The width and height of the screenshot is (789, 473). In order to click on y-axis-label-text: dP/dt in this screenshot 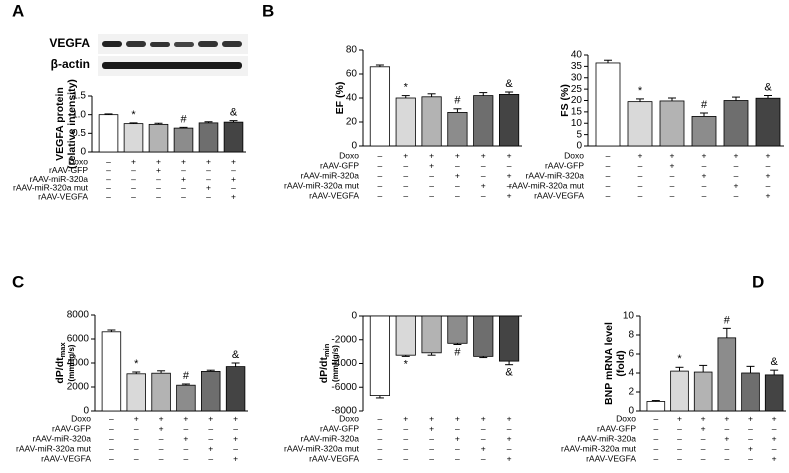, I will do `click(60, 370)`.